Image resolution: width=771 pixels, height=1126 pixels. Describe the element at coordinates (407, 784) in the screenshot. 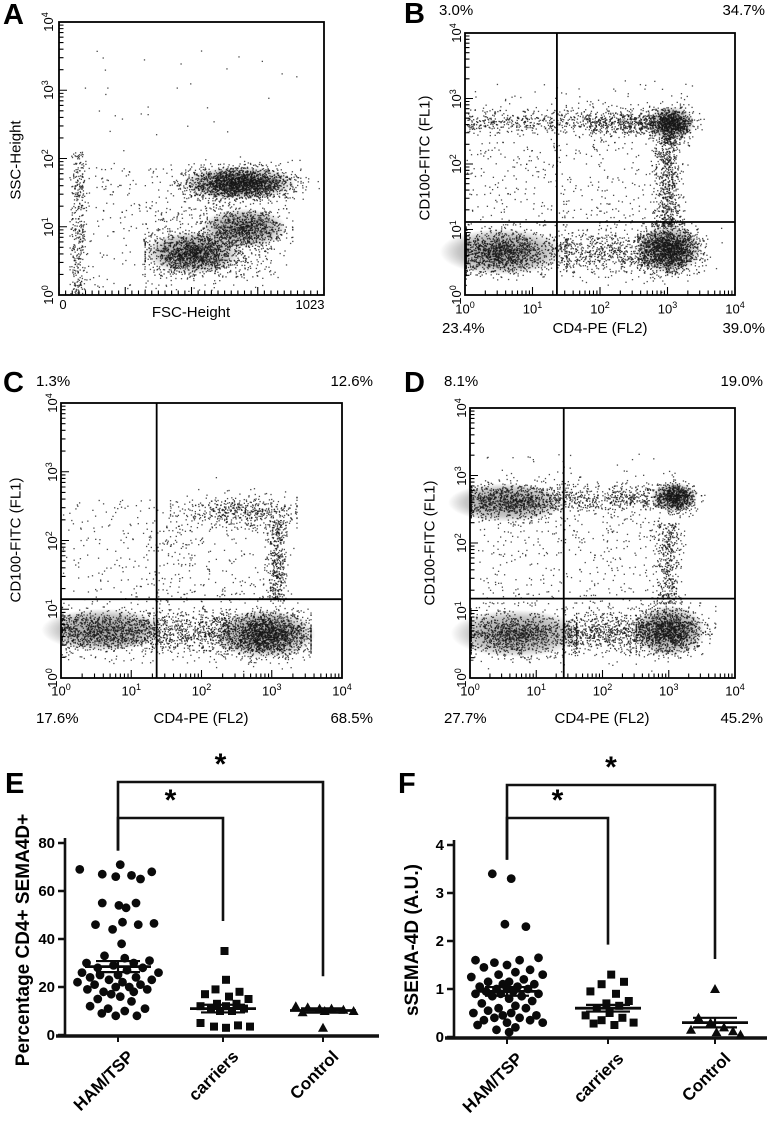

I see `panel-label-f: F` at that location.